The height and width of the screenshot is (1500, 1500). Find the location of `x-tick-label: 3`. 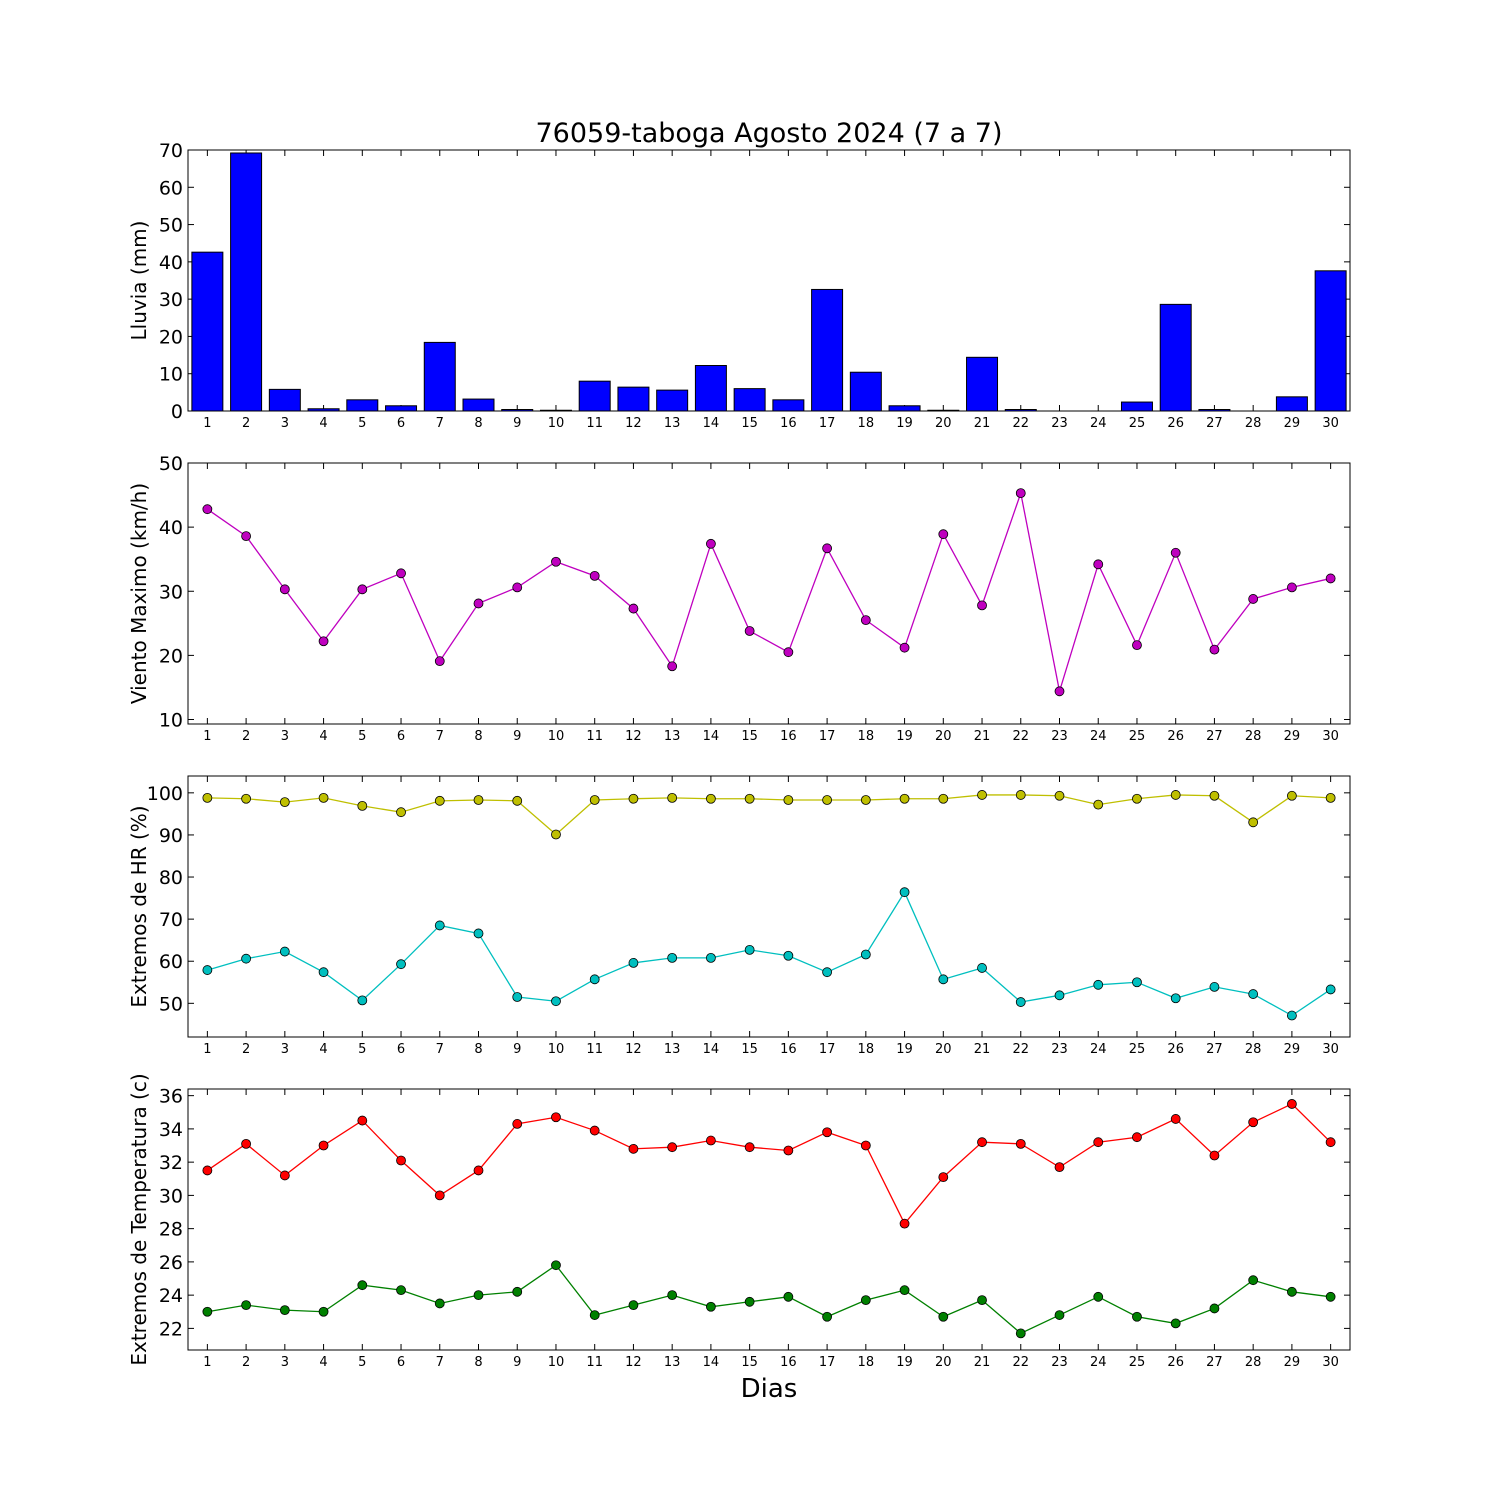

x-tick-label: 3 is located at coordinates (285, 1049).